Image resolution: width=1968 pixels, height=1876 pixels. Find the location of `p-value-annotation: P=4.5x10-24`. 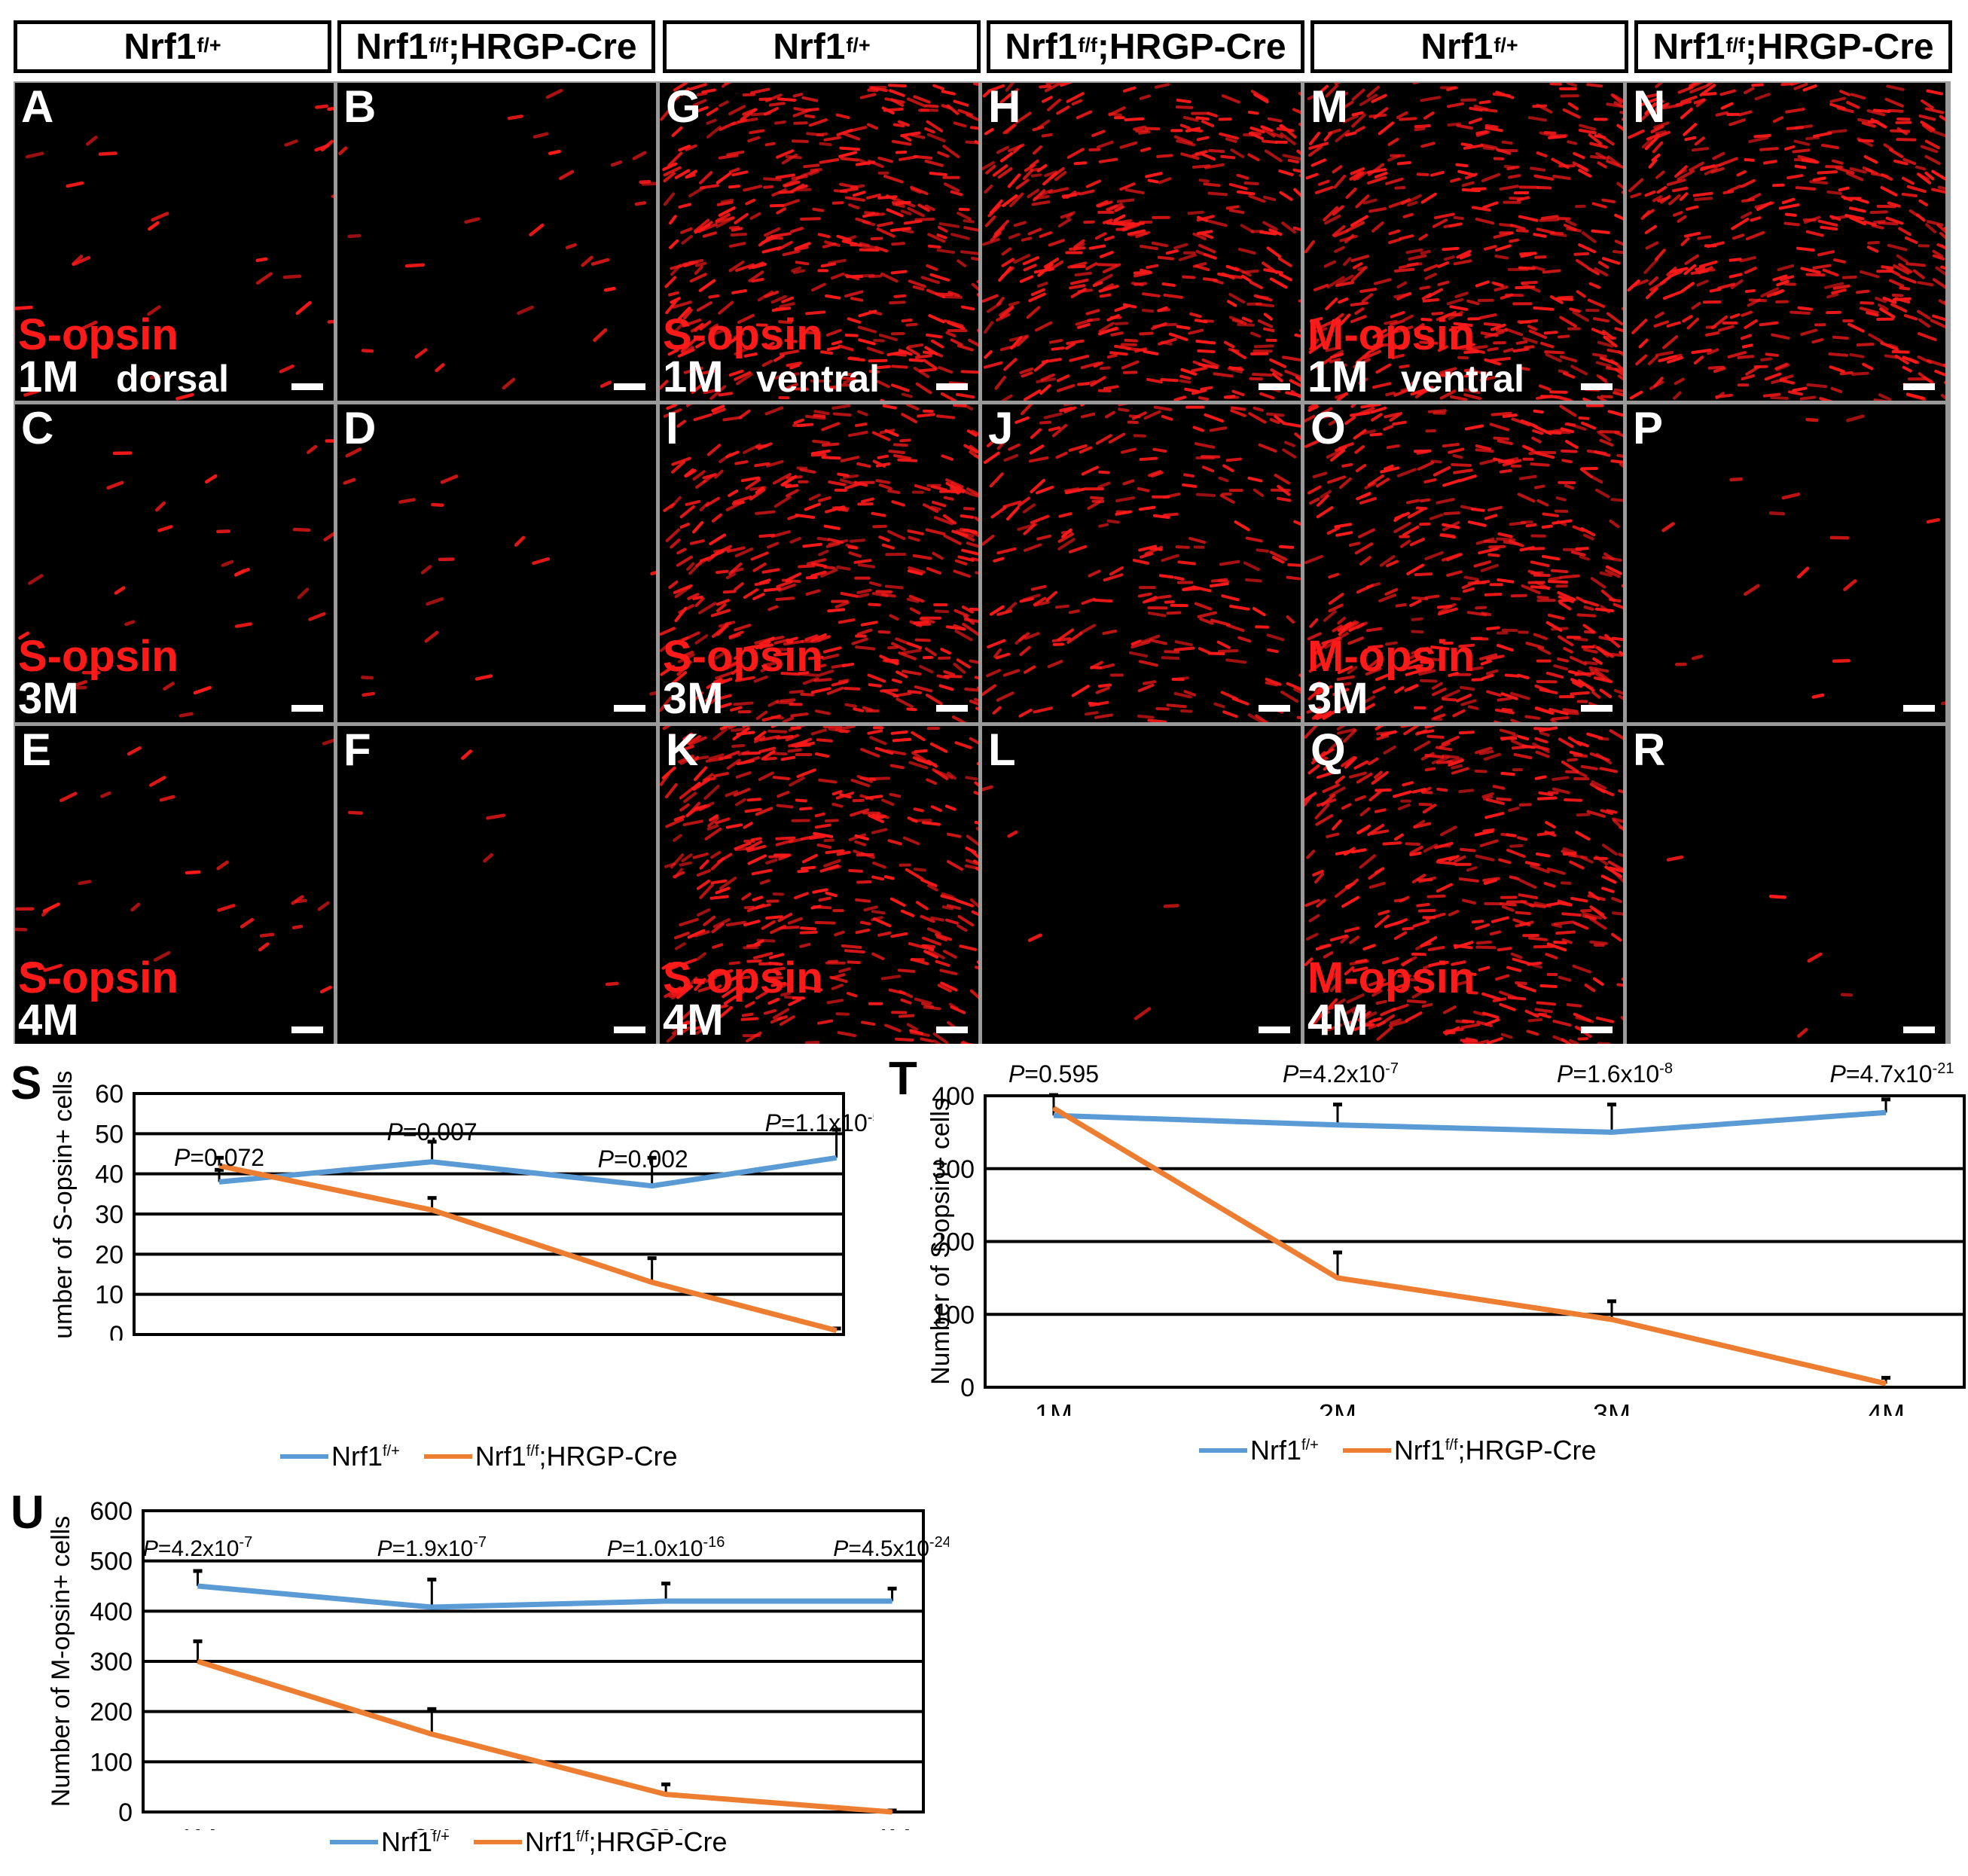

p-value-annotation: P=4.5x10-24 is located at coordinates (891, 1548).